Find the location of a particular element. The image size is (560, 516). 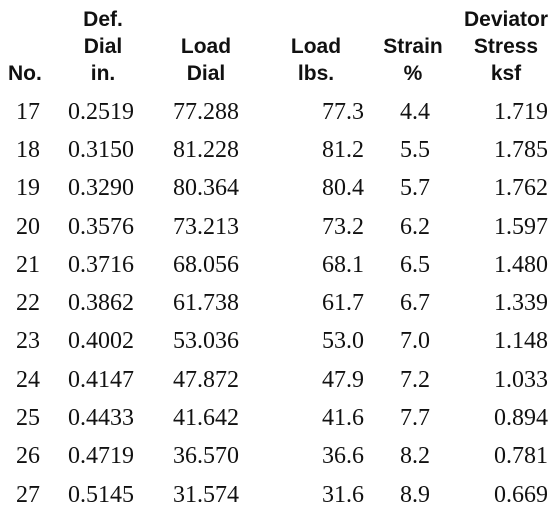

cell-def-dial: 0.3290 is located at coordinates (101, 188).